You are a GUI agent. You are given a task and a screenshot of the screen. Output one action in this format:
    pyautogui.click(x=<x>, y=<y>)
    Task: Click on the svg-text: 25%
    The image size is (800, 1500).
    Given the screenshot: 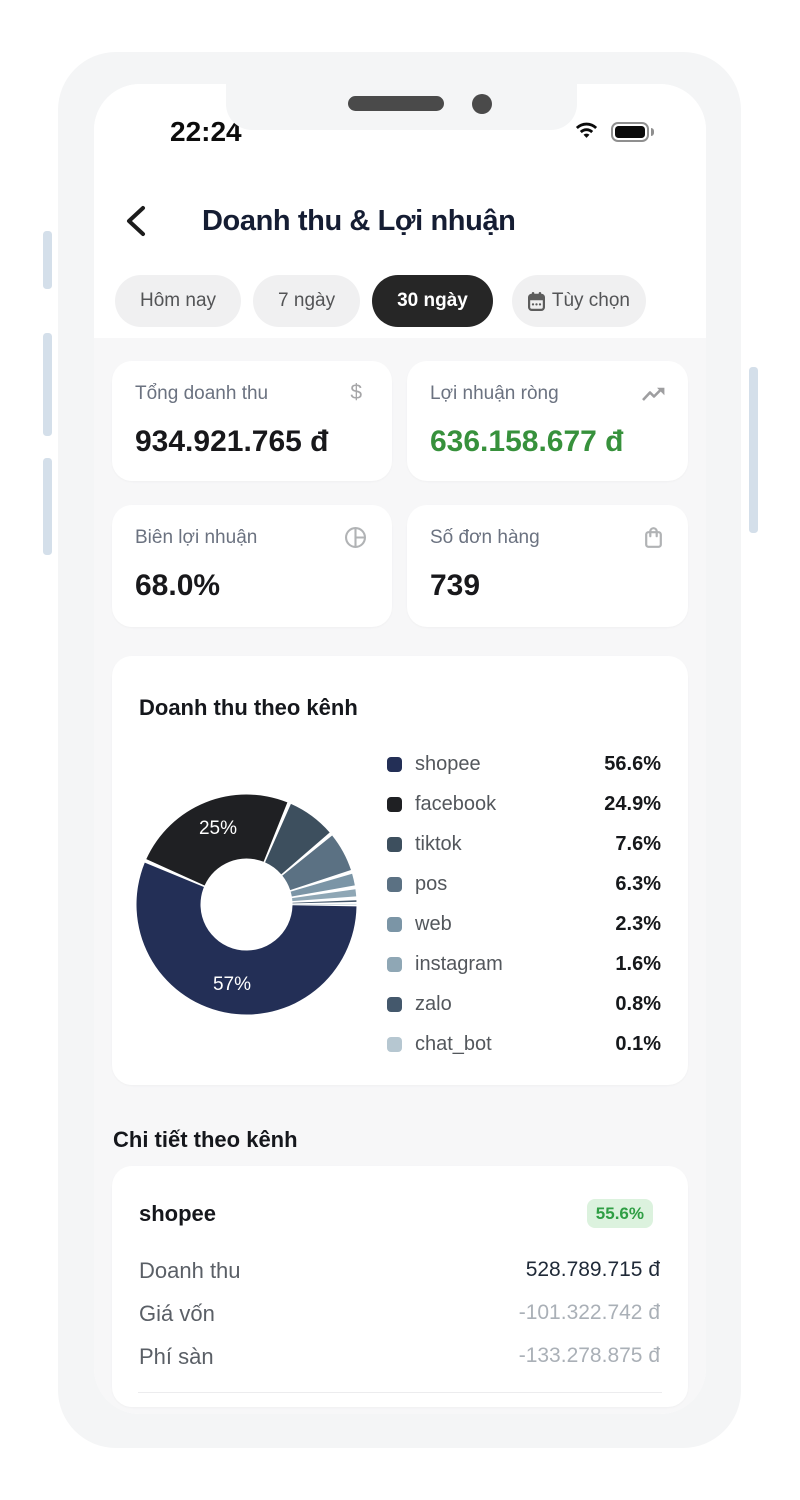 What is the action you would take?
    pyautogui.click(x=218, y=828)
    